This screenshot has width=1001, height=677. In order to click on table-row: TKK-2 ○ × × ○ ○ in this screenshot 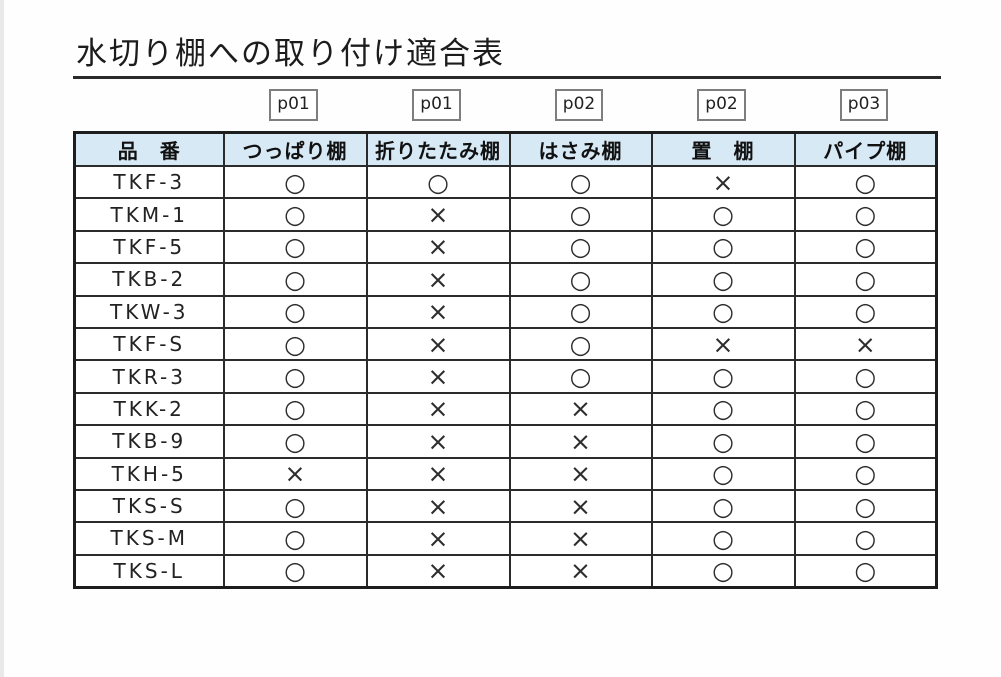, I will do `click(505, 409)`.